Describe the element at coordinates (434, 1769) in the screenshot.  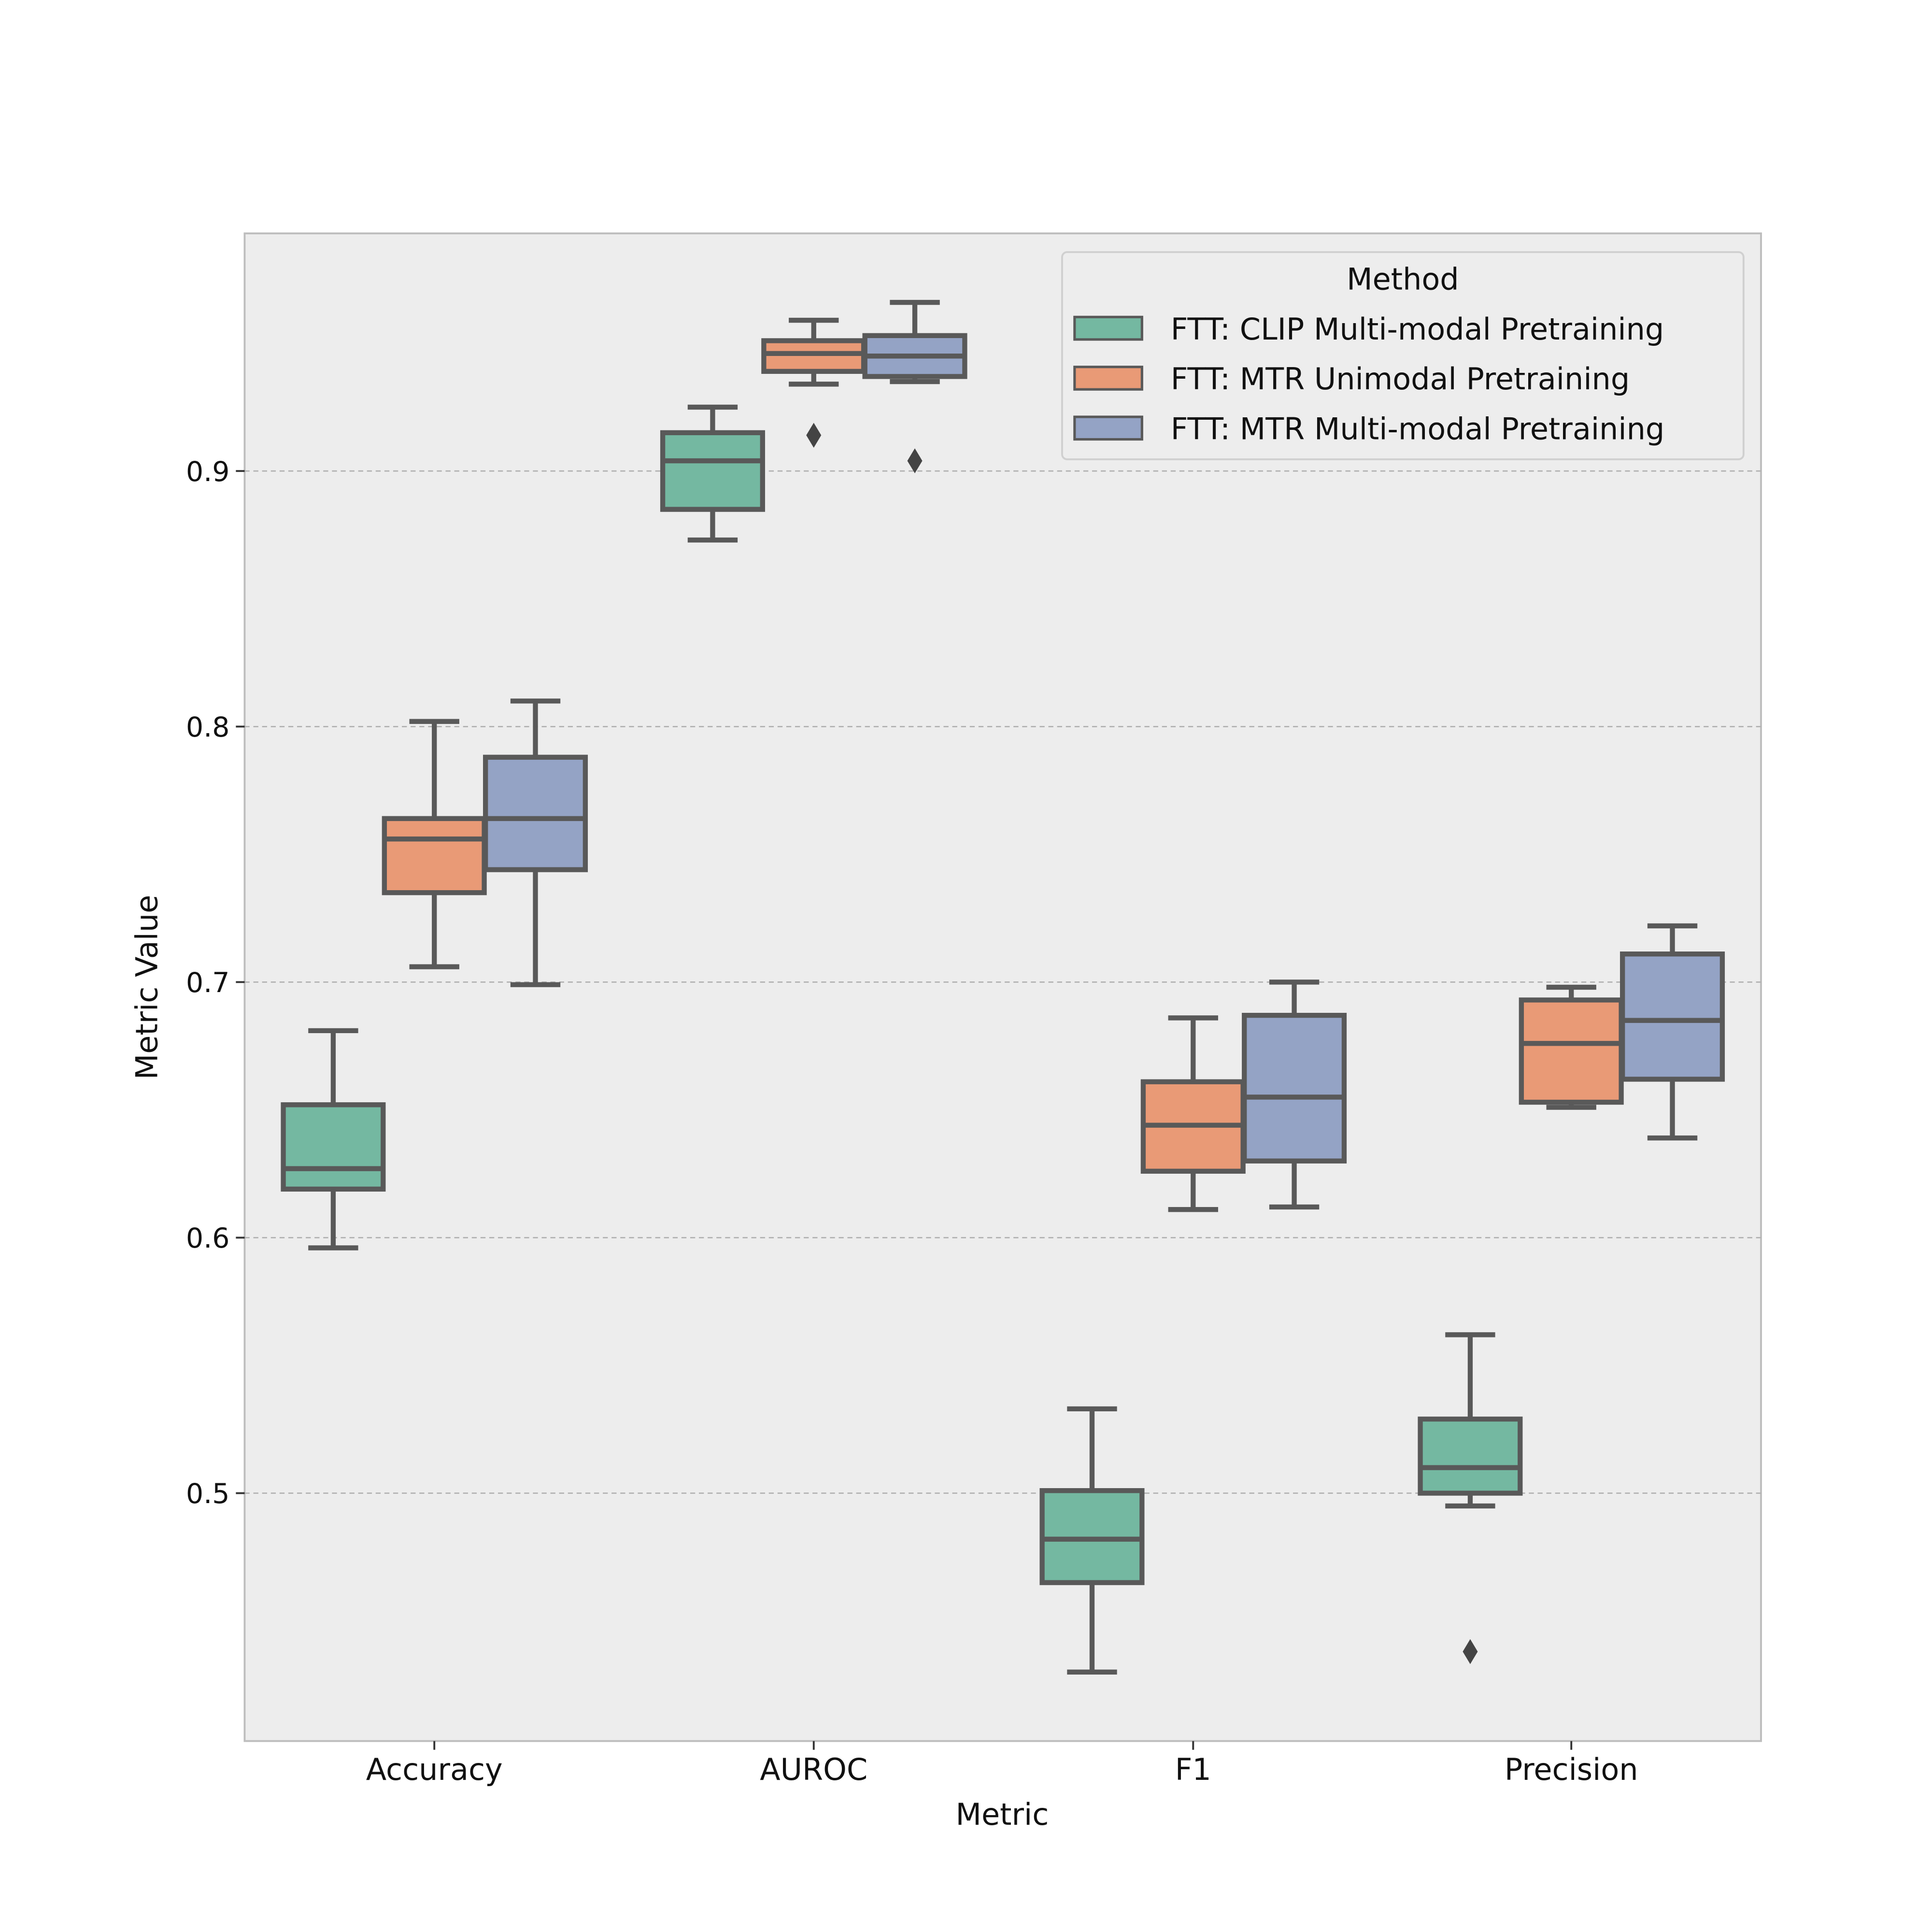
I see `x-tick-label: Accuracy` at that location.